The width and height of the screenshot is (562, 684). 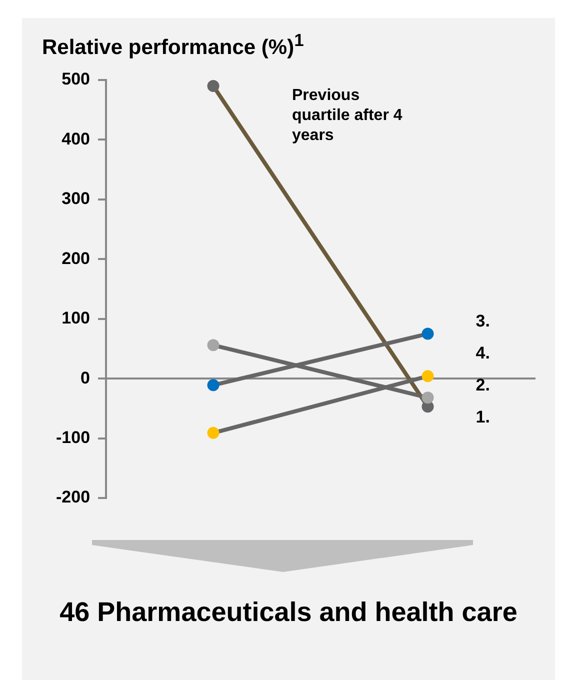 What do you see at coordinates (288, 612) in the screenshot?
I see `text: 46 Pharmaceuticals and health care` at bounding box center [288, 612].